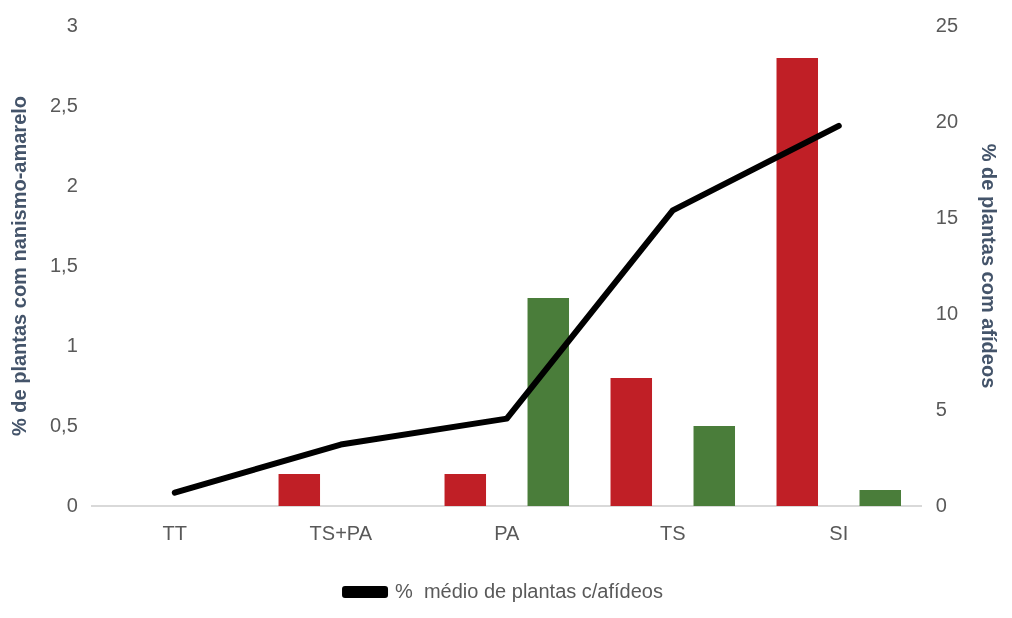  What do you see at coordinates (946, 312) in the screenshot?
I see `y2-tick-label: 10` at bounding box center [946, 312].